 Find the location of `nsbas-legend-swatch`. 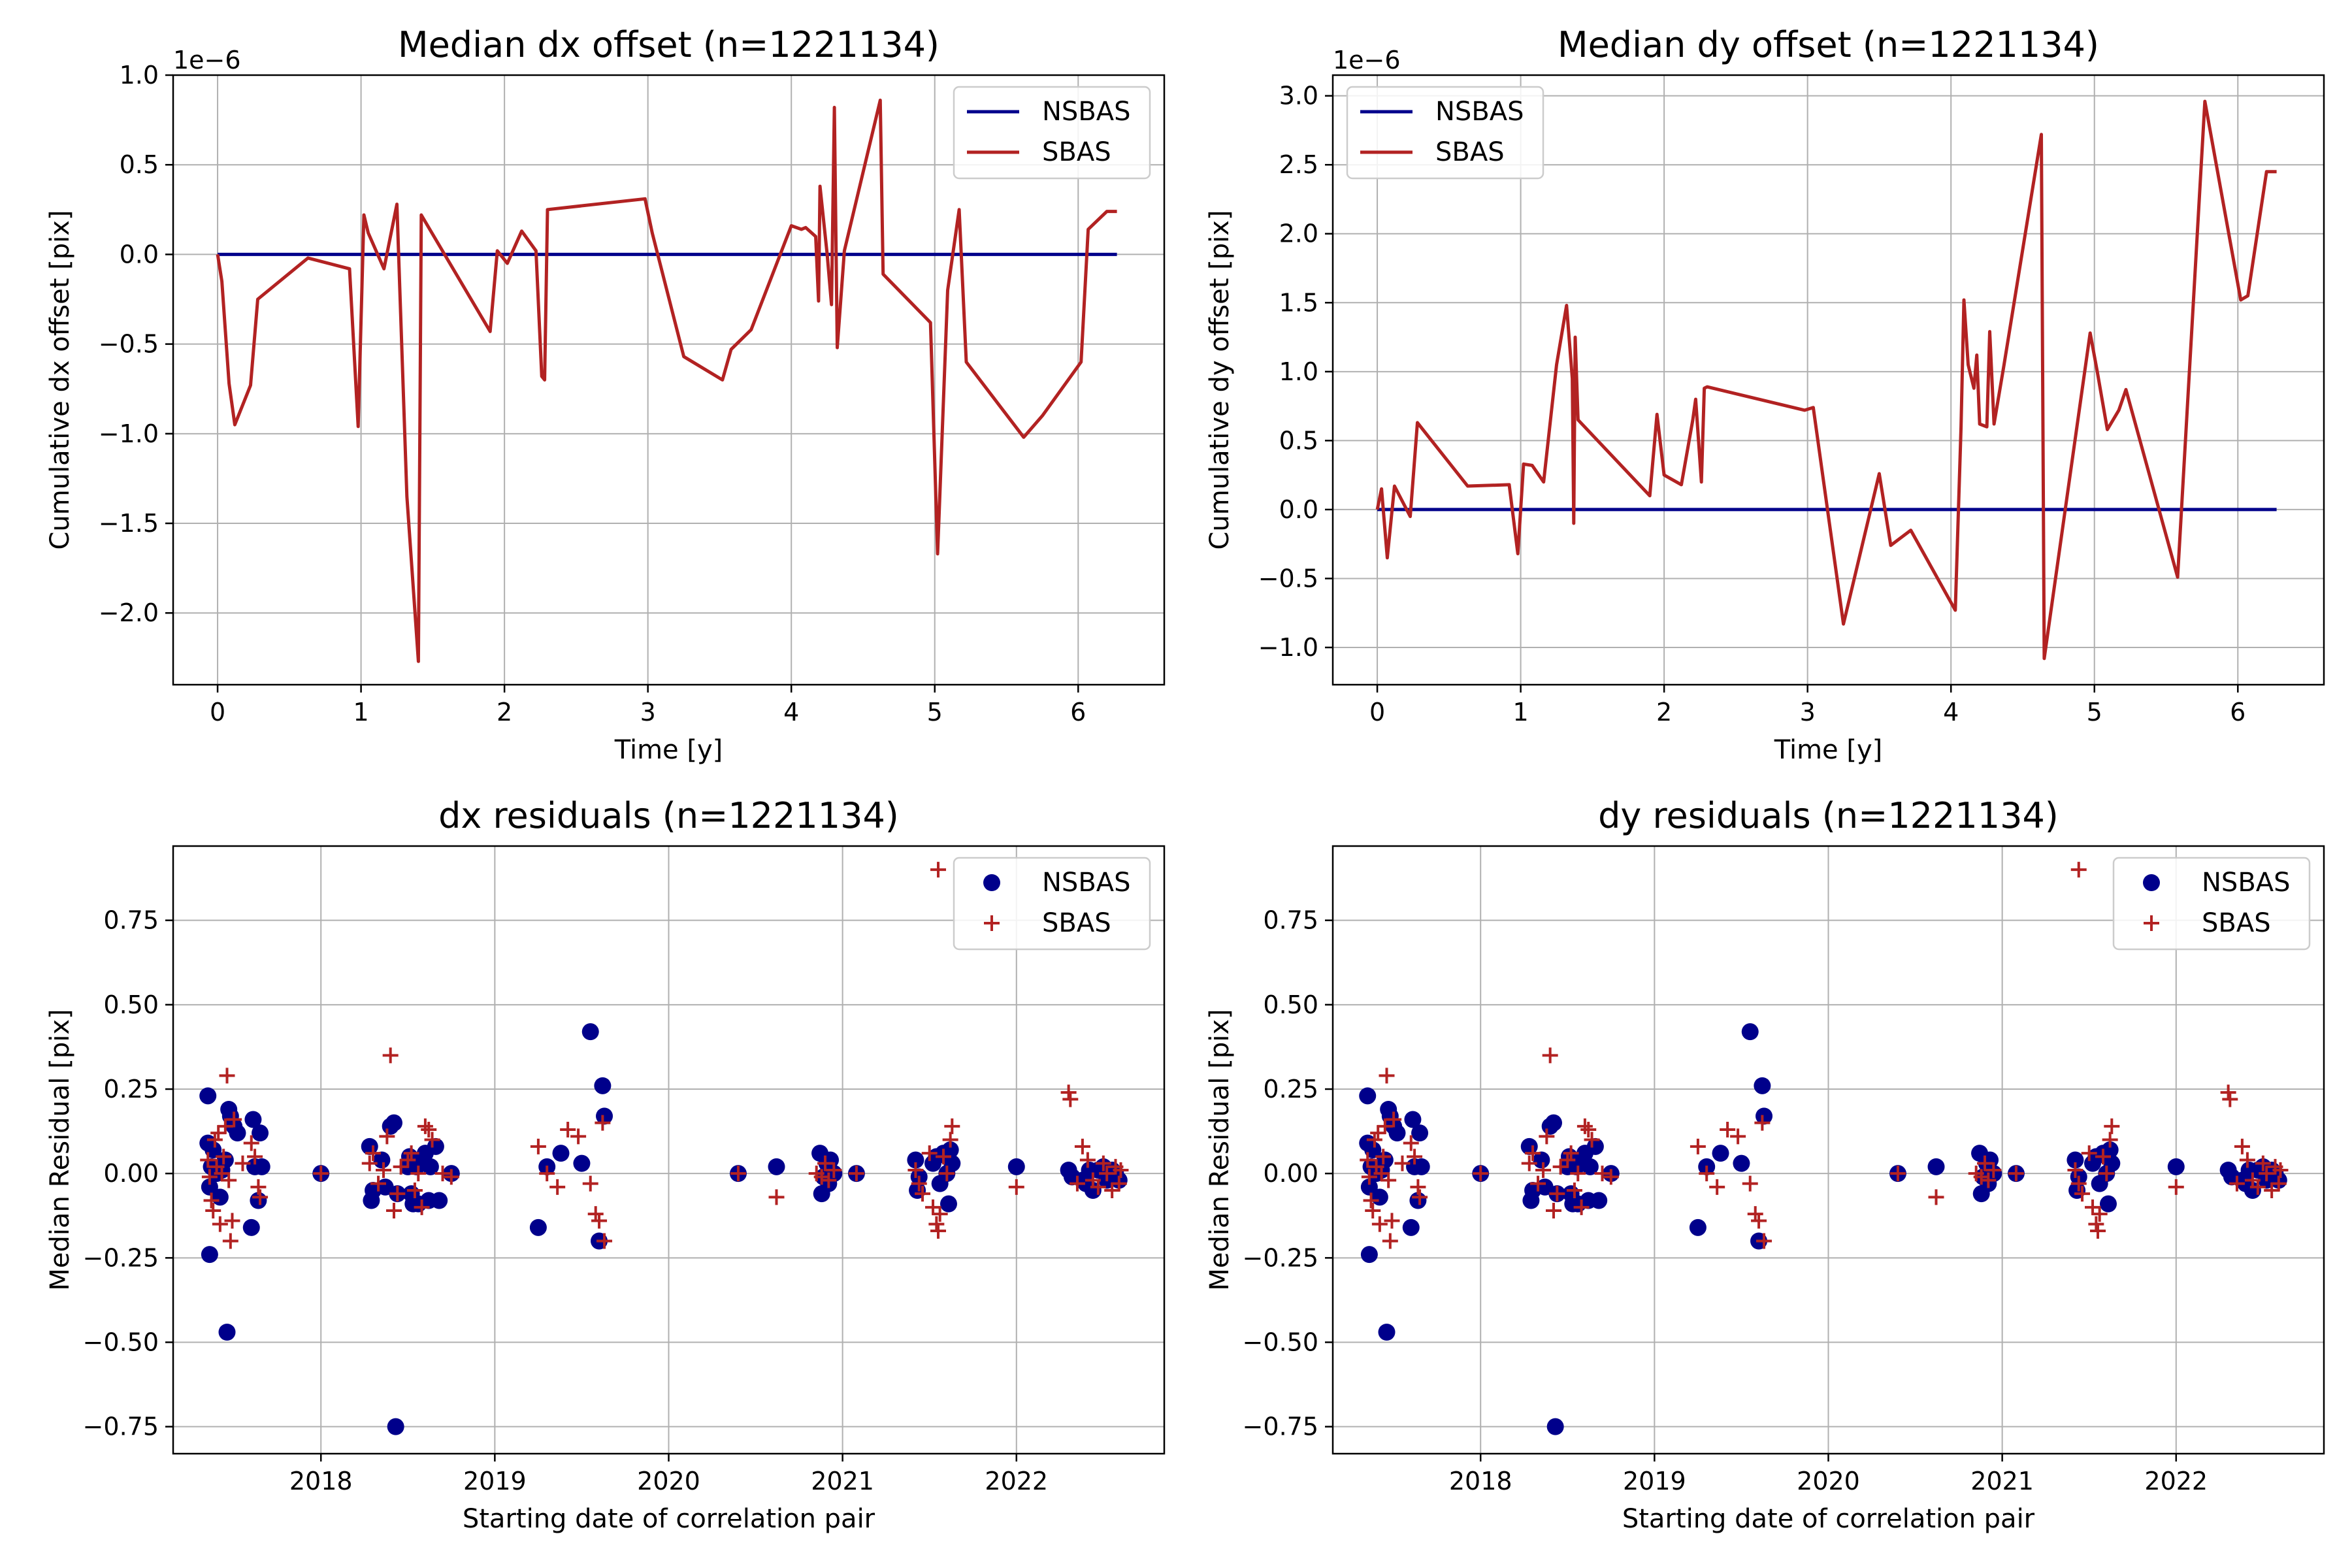

nsbas-legend-swatch is located at coordinates (2151, 882).